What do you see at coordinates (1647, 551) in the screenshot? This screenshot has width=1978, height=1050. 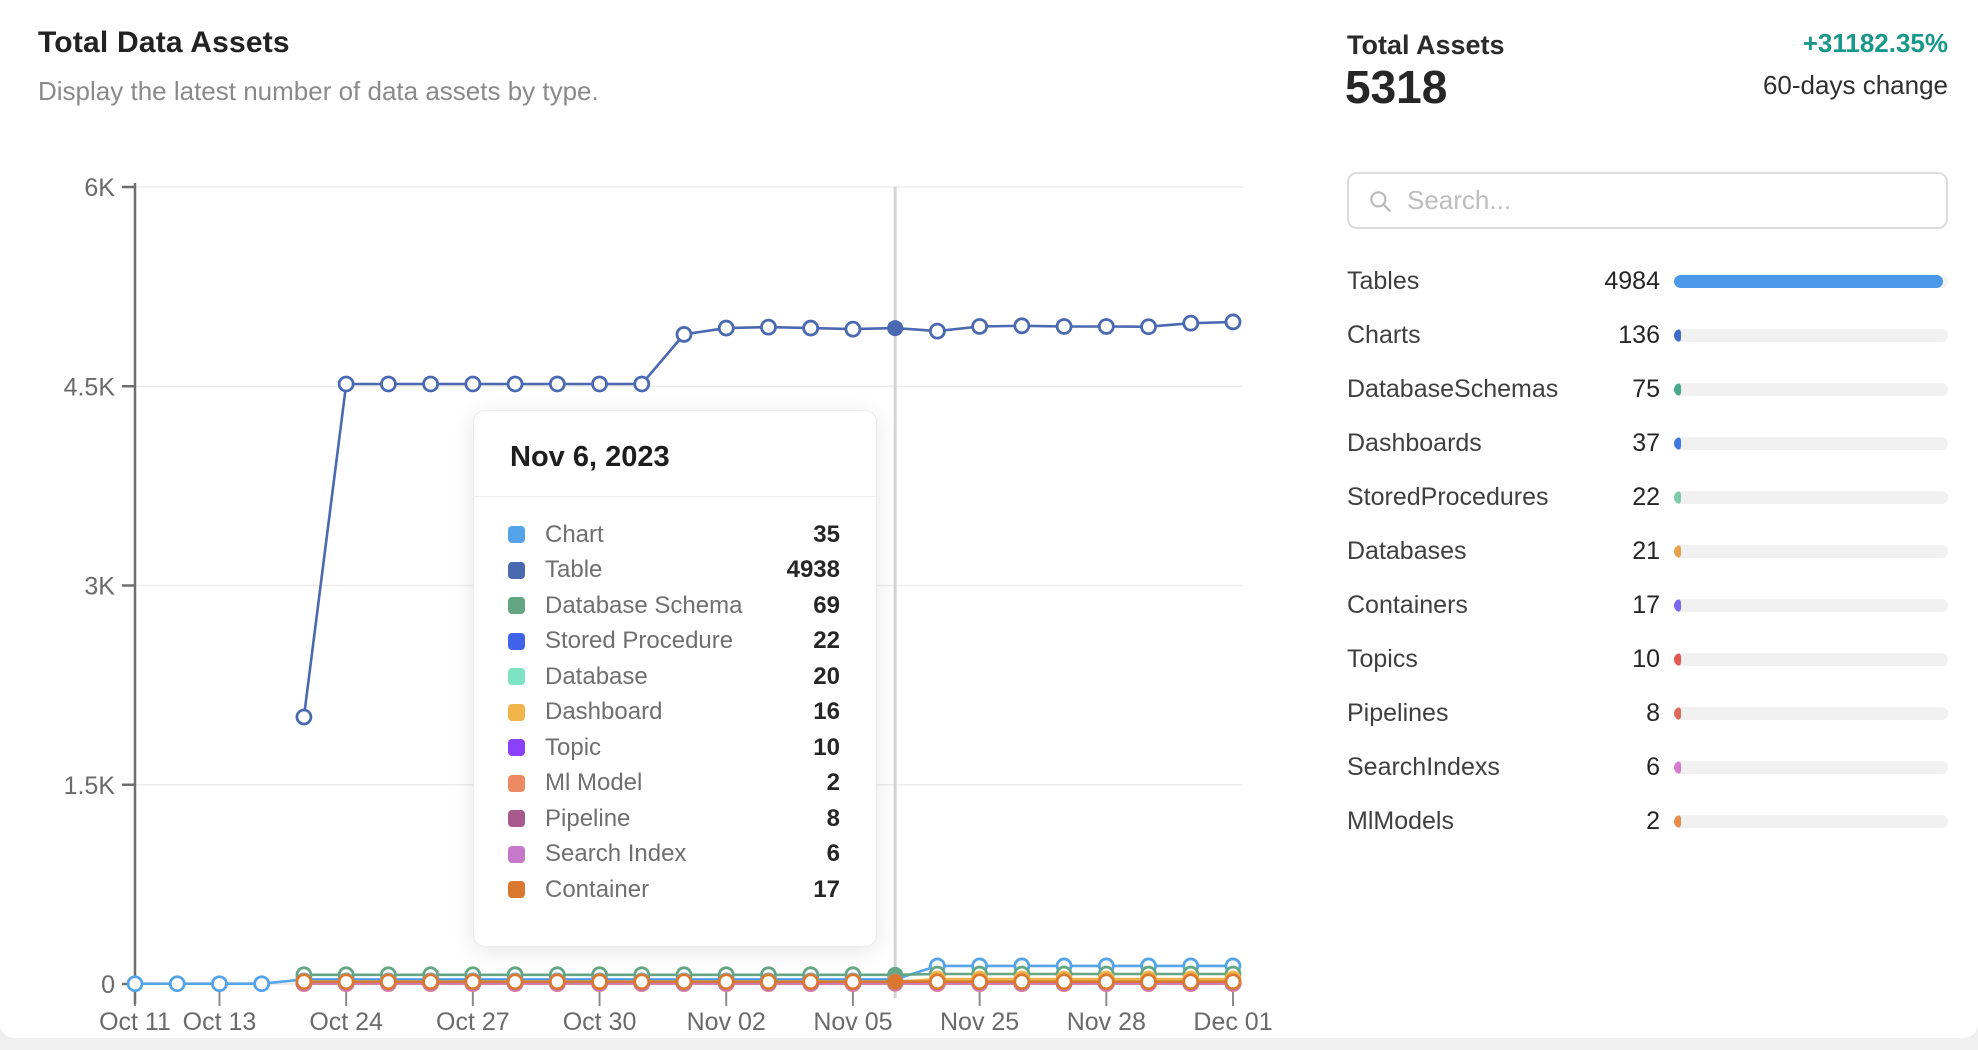 I see `asset-row-databases: Databases 21` at bounding box center [1647, 551].